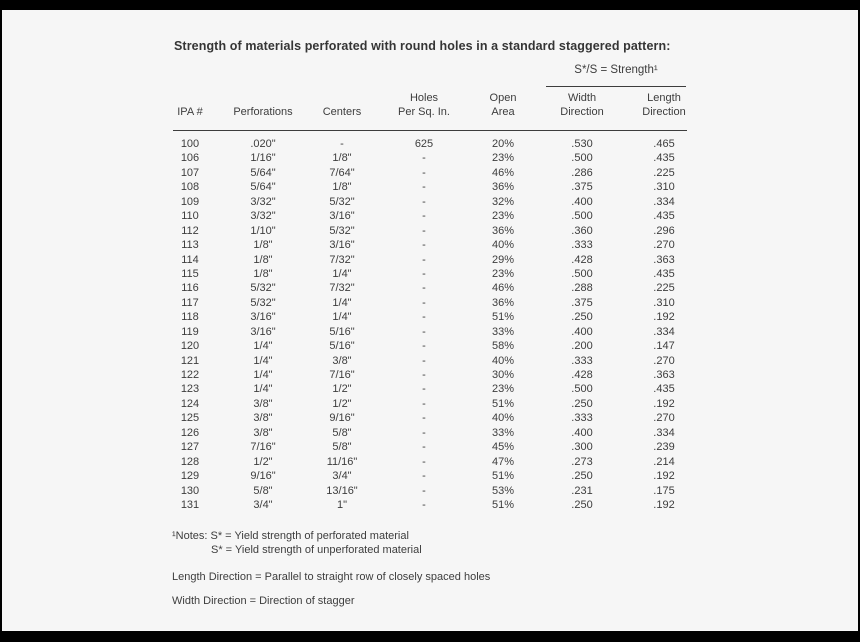 This screenshot has width=860, height=642. I want to click on cell: 123, so click(190, 389).